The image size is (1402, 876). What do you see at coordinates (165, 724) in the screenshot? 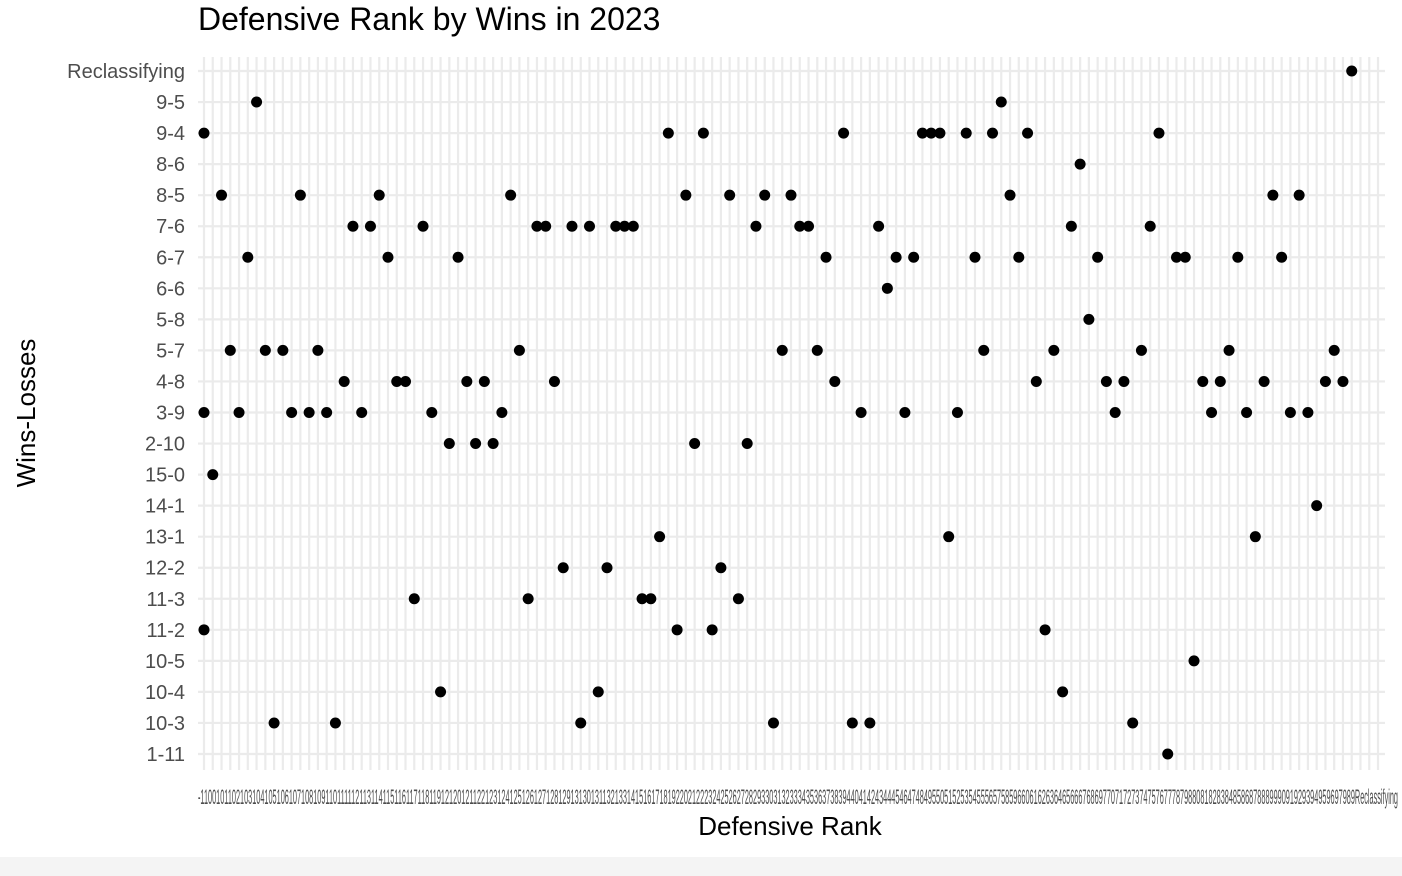
I see `y-tick-label: 10-3` at bounding box center [165, 724].